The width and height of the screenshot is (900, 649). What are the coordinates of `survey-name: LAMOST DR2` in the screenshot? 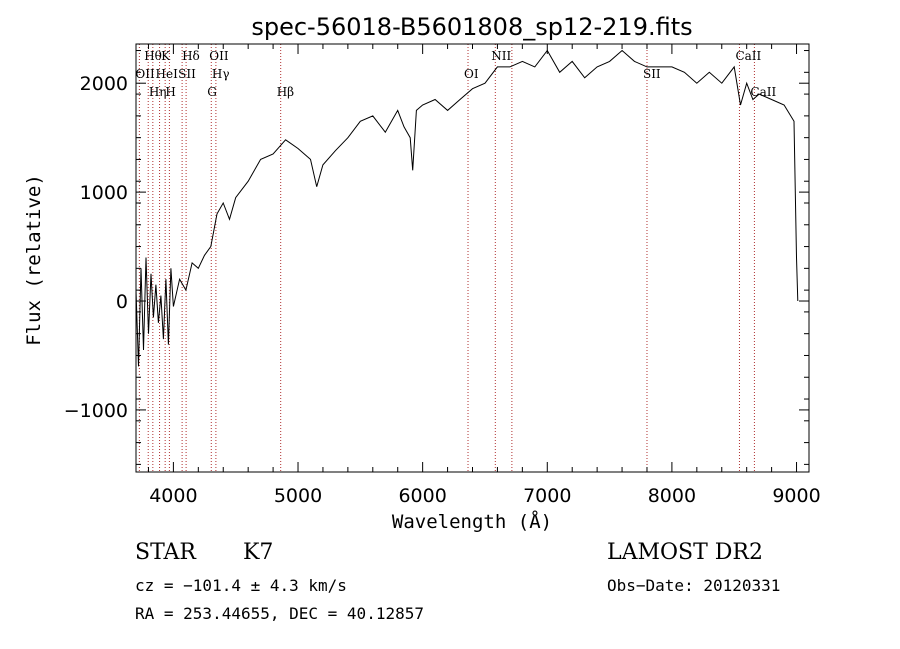 It's located at (685, 552).